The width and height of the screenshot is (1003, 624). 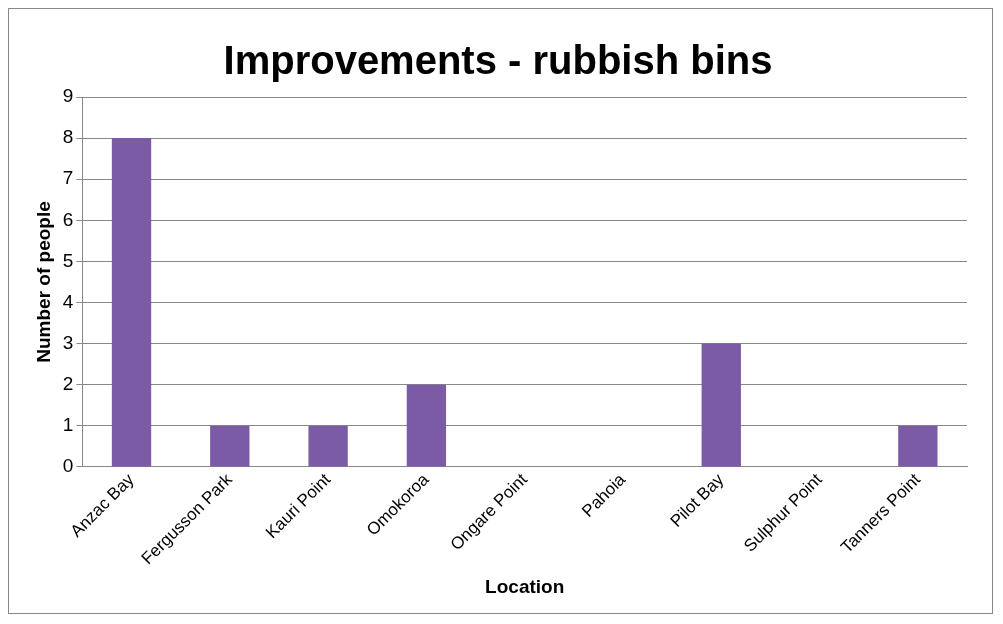 What do you see at coordinates (68, 260) in the screenshot?
I see `y-tick-label: 5` at bounding box center [68, 260].